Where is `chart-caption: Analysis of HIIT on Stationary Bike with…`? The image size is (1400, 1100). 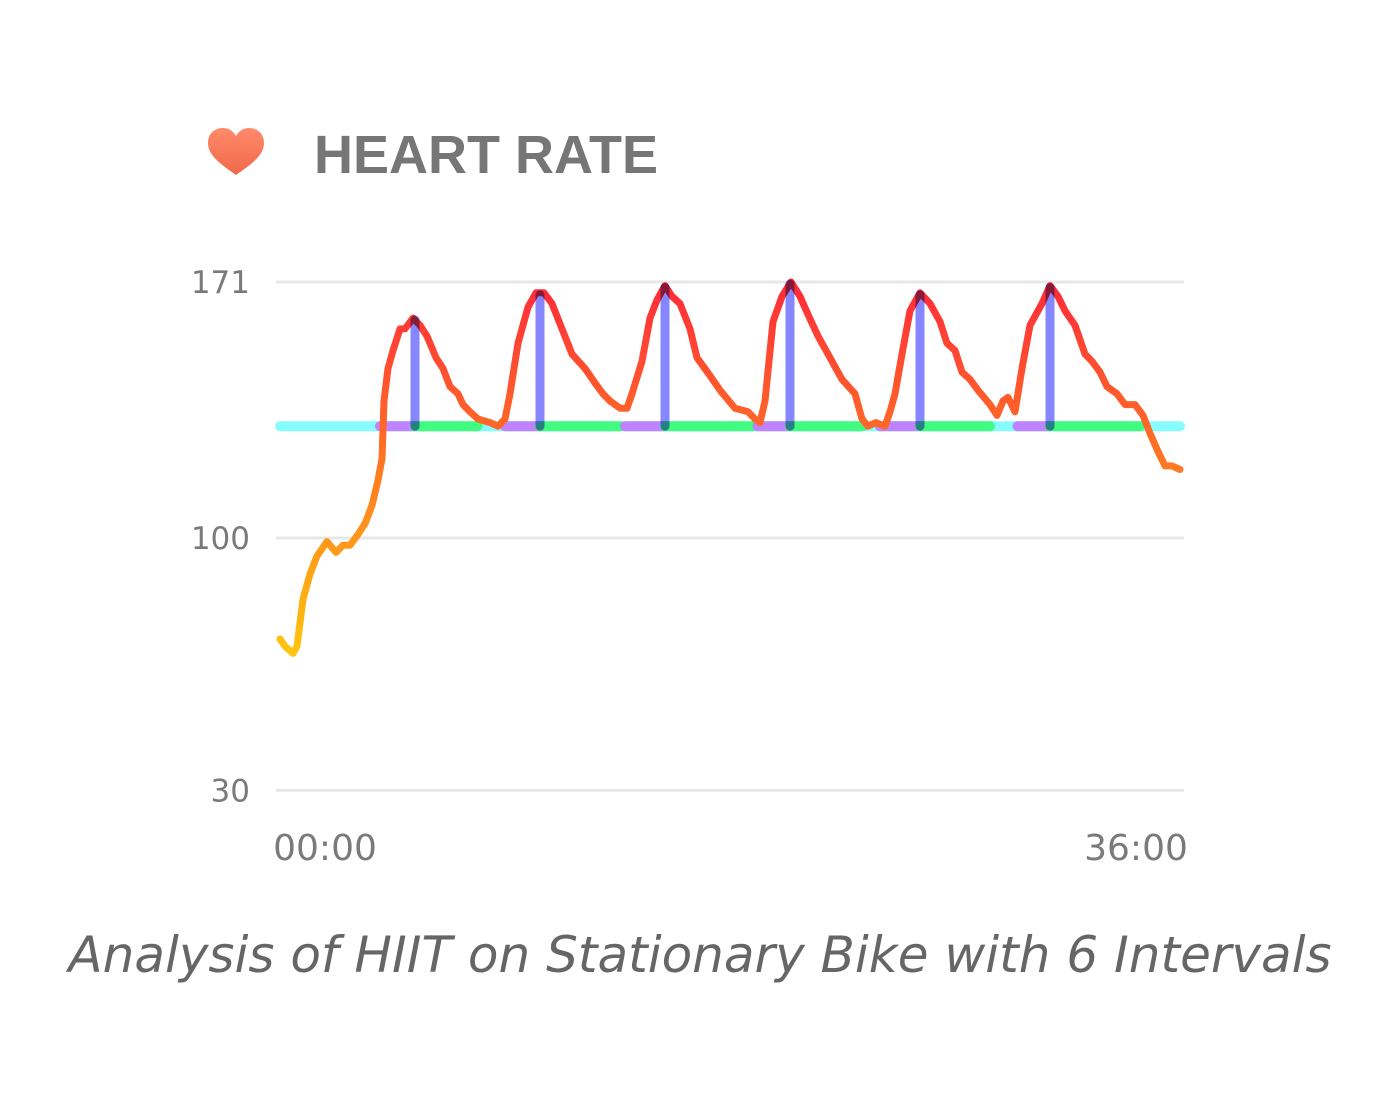 chart-caption: Analysis of HIIT on Stationary Bike with… is located at coordinates (700, 955).